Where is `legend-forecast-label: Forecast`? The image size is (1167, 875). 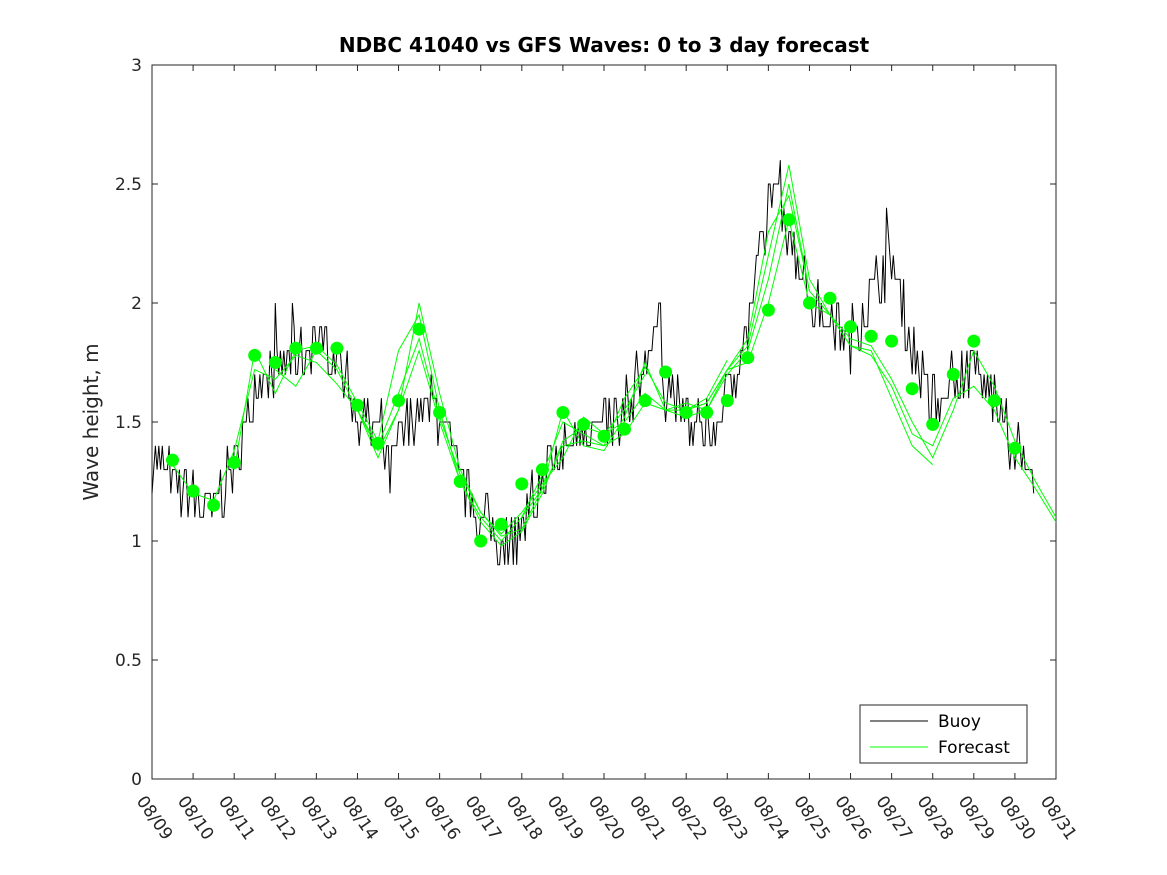 legend-forecast-label: Forecast is located at coordinates (974, 748).